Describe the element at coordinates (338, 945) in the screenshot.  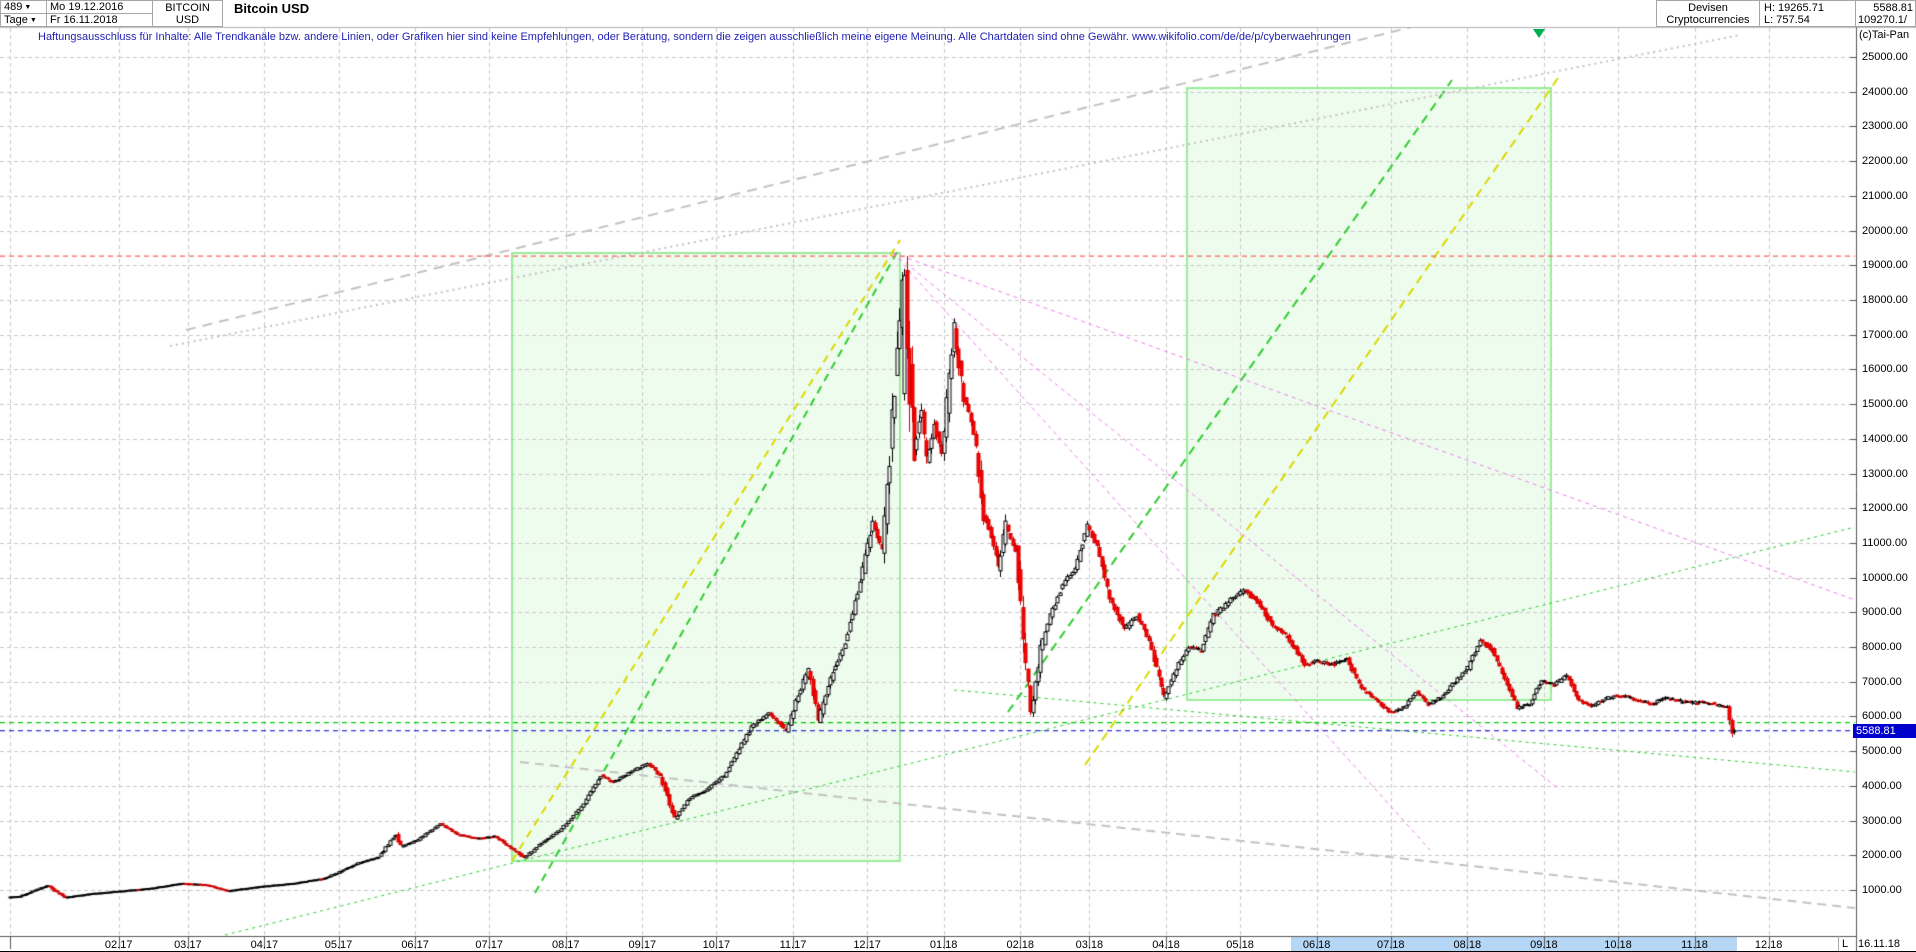
I see `x-axis-label: 05.17` at that location.